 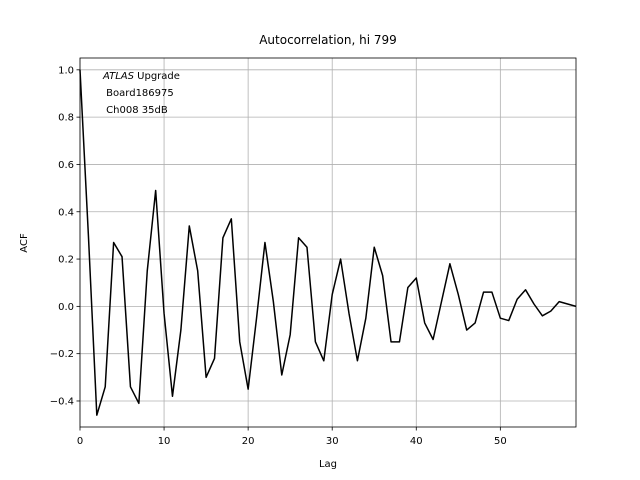 What do you see at coordinates (66, 212) in the screenshot?
I see `y-tick-label: 0.4` at bounding box center [66, 212].